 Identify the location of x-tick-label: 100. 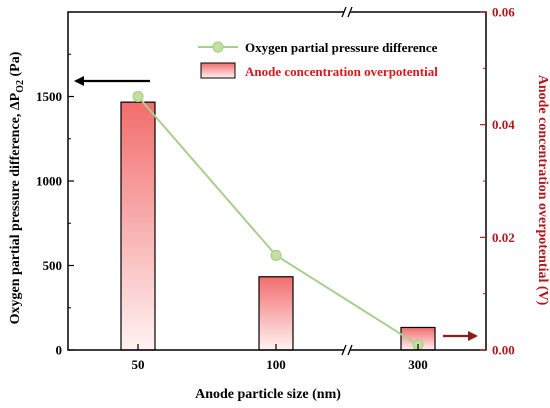
(276, 364).